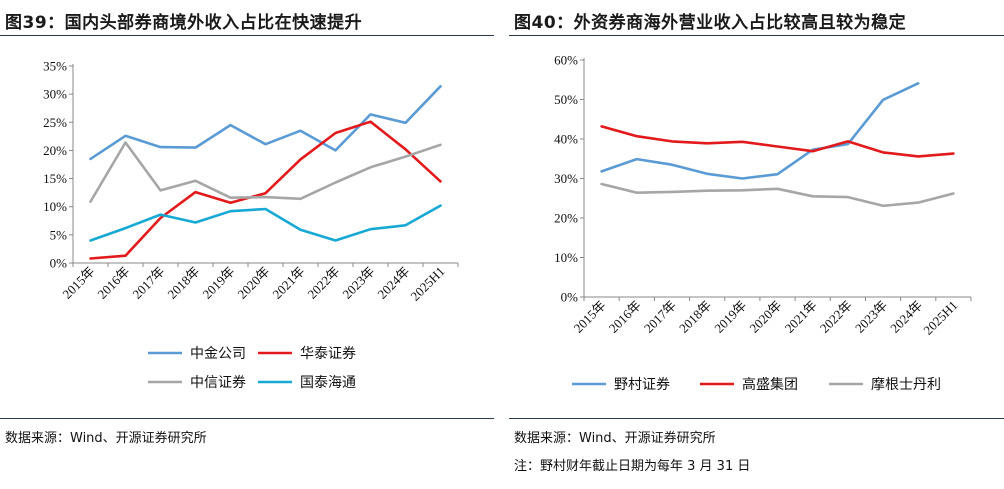 Image resolution: width=1004 pixels, height=489 pixels. Describe the element at coordinates (218, 354) in the screenshot. I see `legend-label: 中金公司` at that location.